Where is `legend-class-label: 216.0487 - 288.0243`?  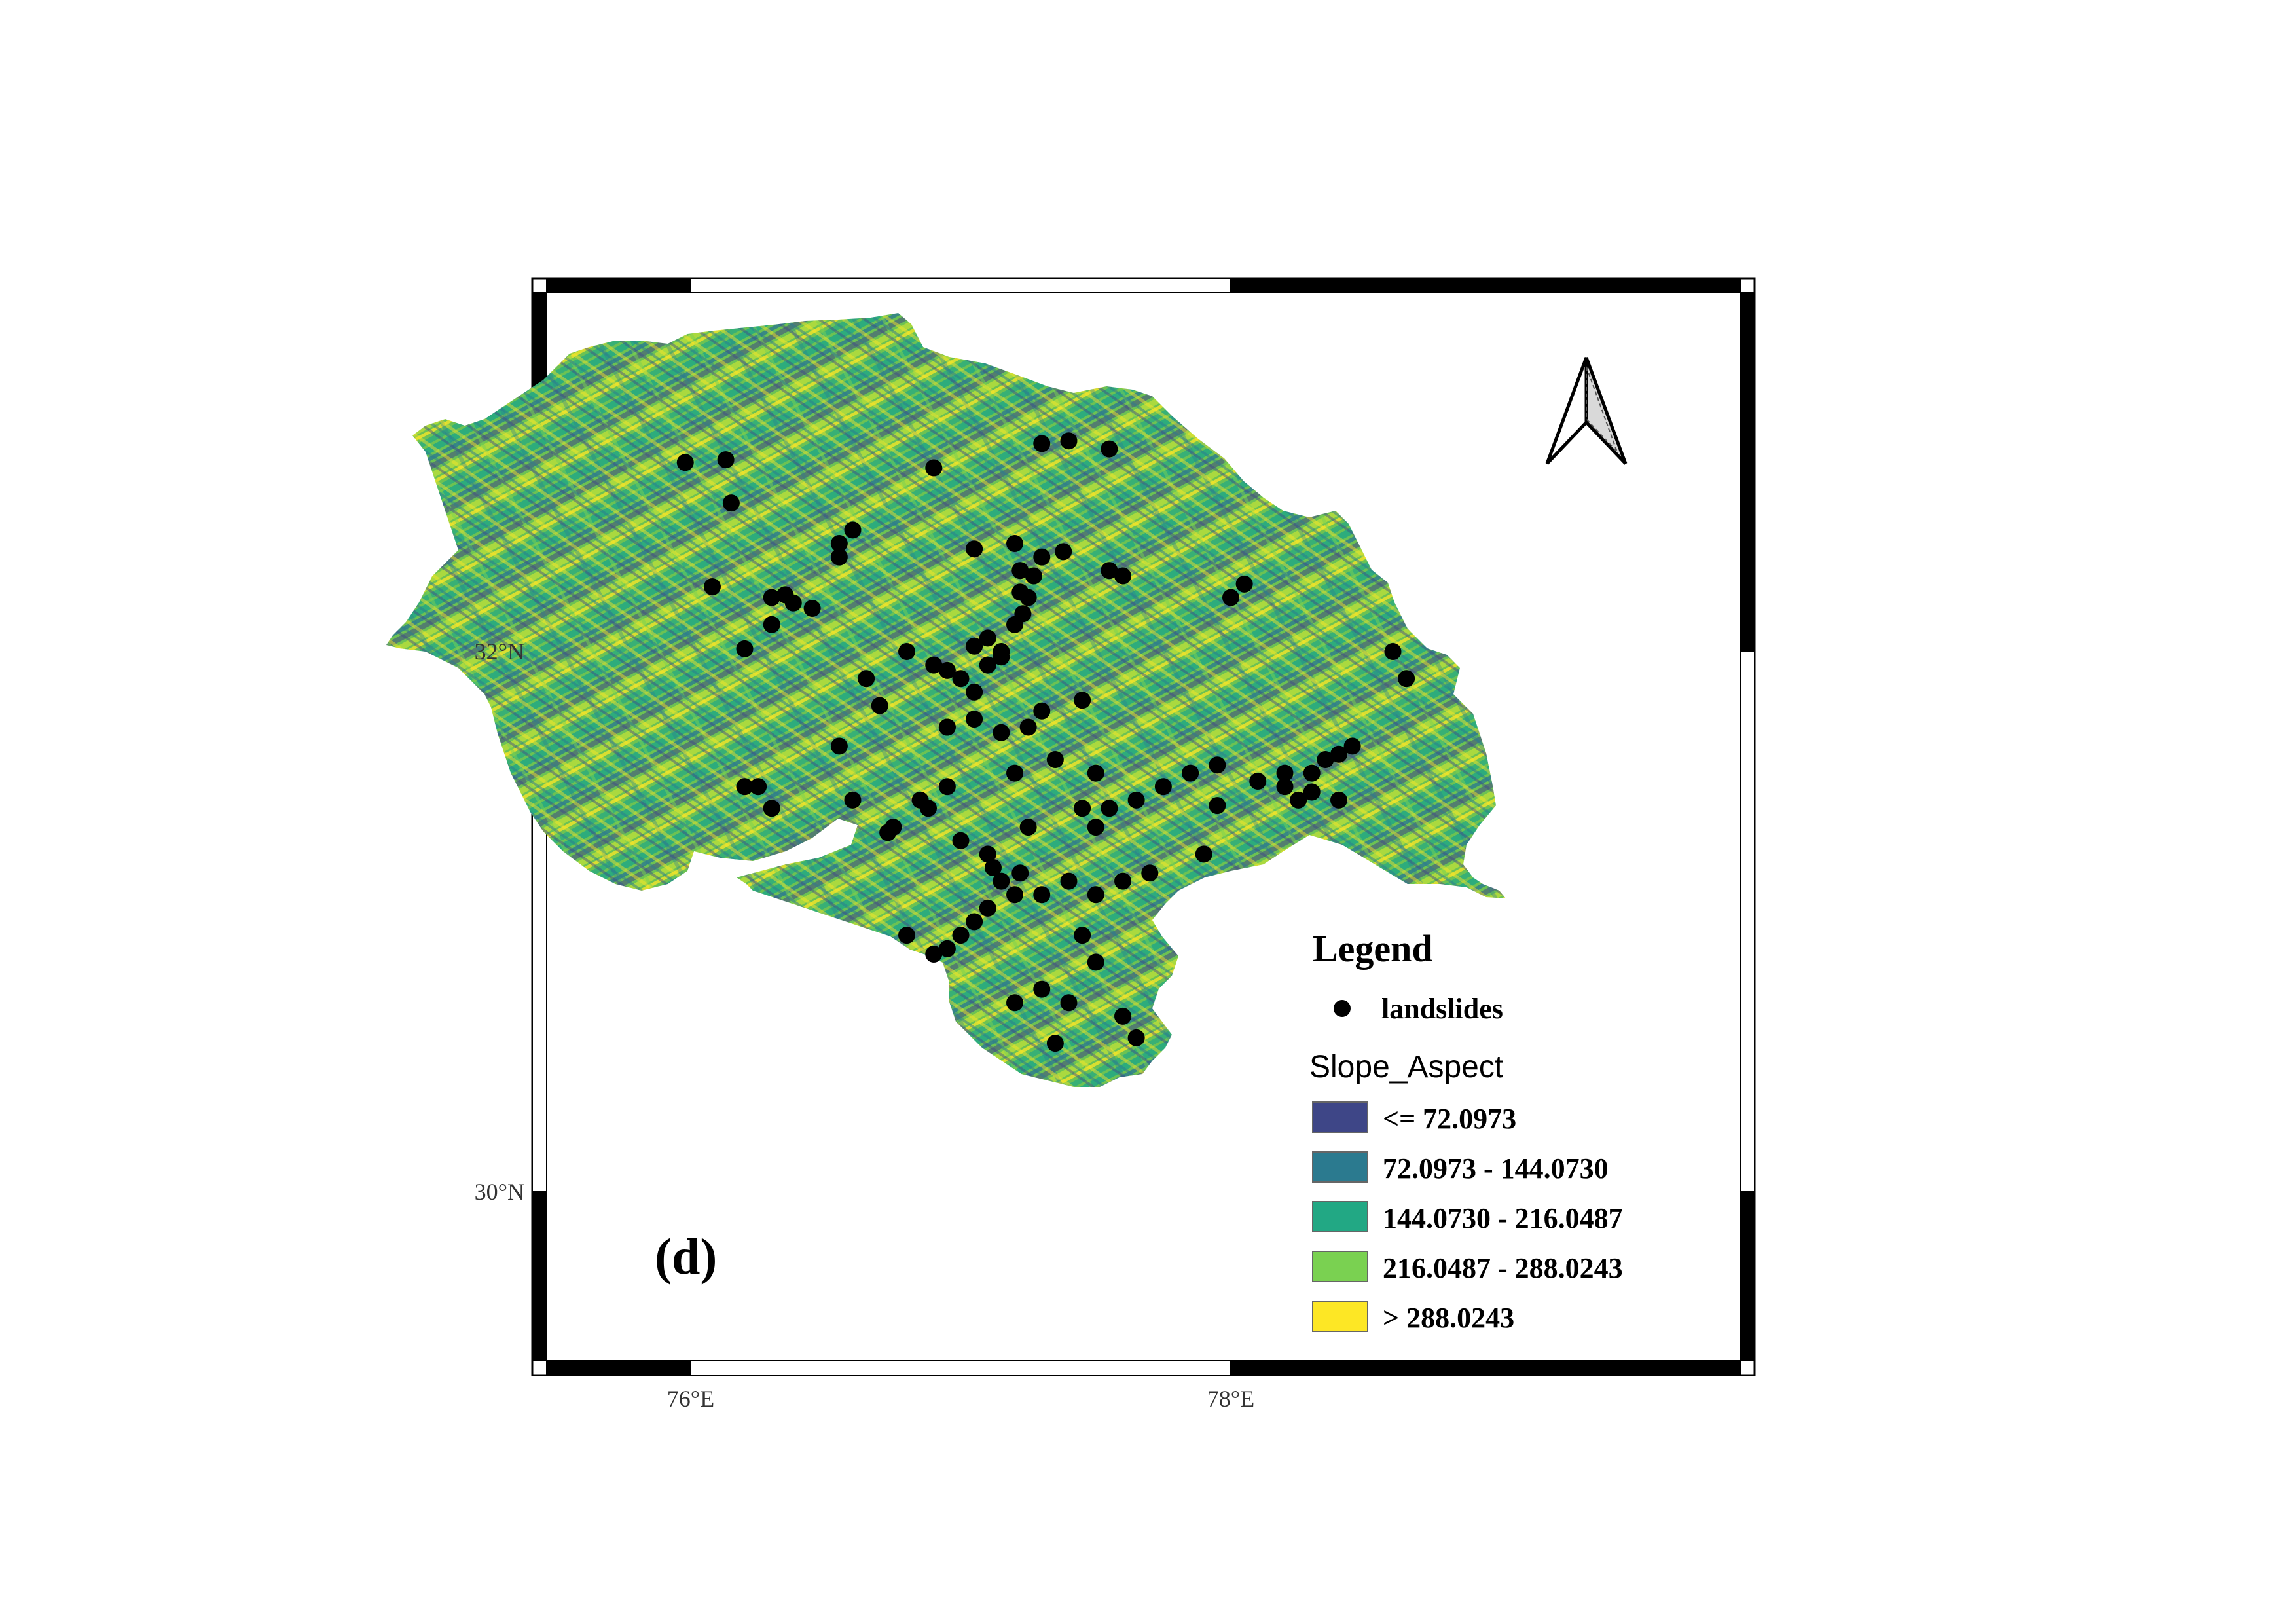 legend-class-label: 216.0487 - 288.0243 is located at coordinates (1503, 1268).